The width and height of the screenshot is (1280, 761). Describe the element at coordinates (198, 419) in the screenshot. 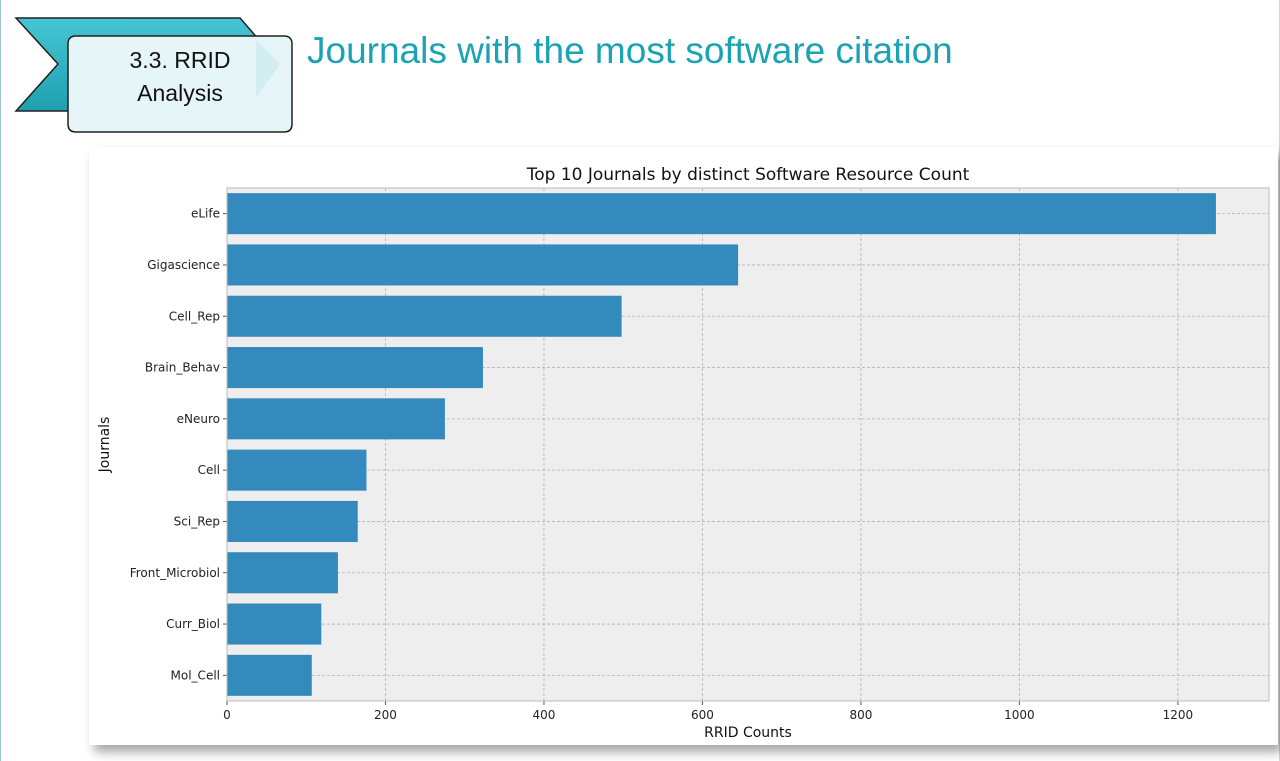

I see `y-tick-label: eNeuro` at that location.